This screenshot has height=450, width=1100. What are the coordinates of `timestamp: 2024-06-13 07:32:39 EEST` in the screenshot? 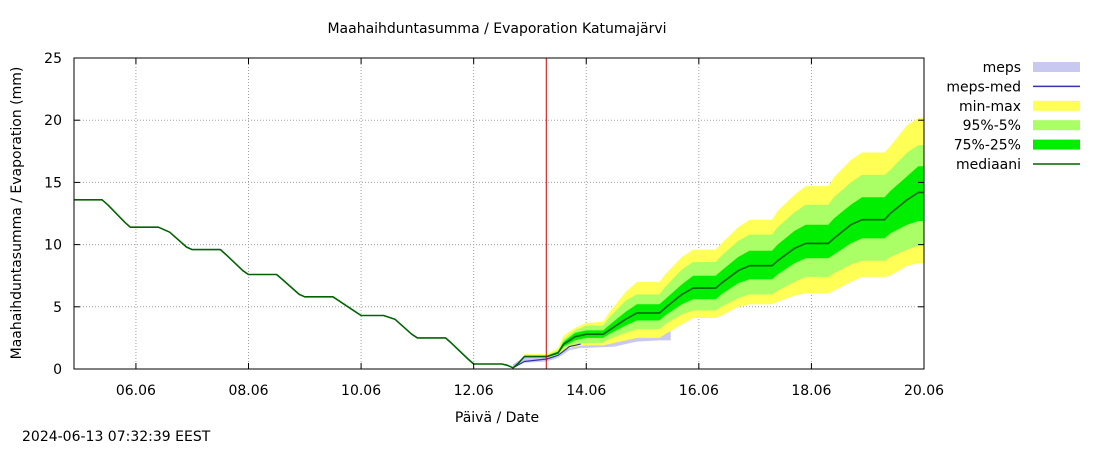 It's located at (116, 437).